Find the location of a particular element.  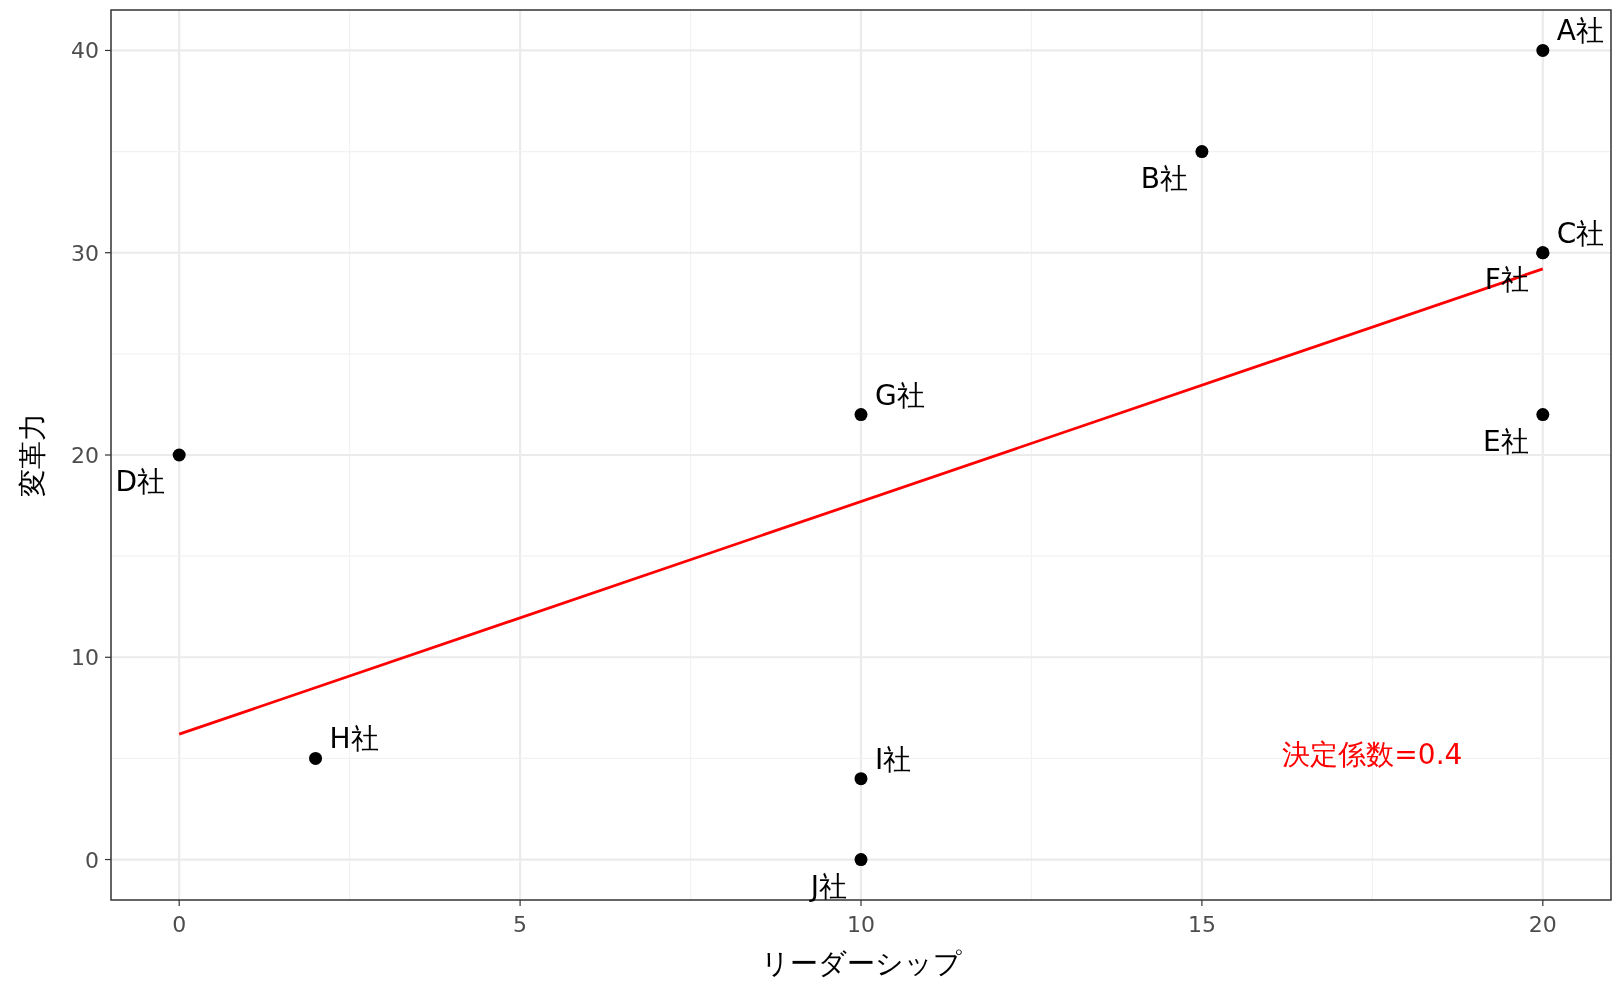

y-tick-label: 20 is located at coordinates (85, 455).